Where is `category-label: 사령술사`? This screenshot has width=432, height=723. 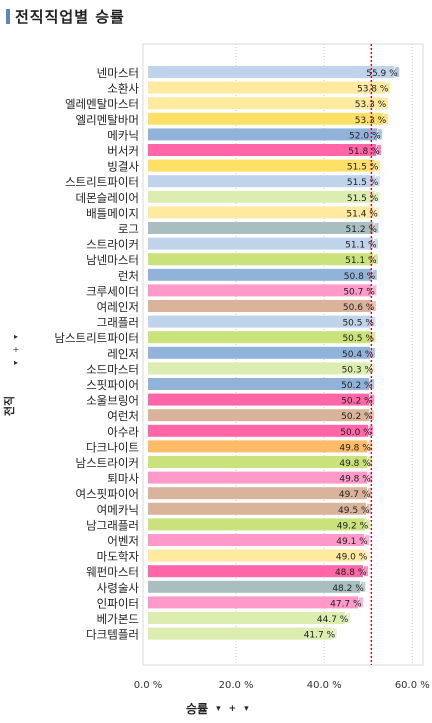
category-label: 사령술사 is located at coordinates (118, 588).